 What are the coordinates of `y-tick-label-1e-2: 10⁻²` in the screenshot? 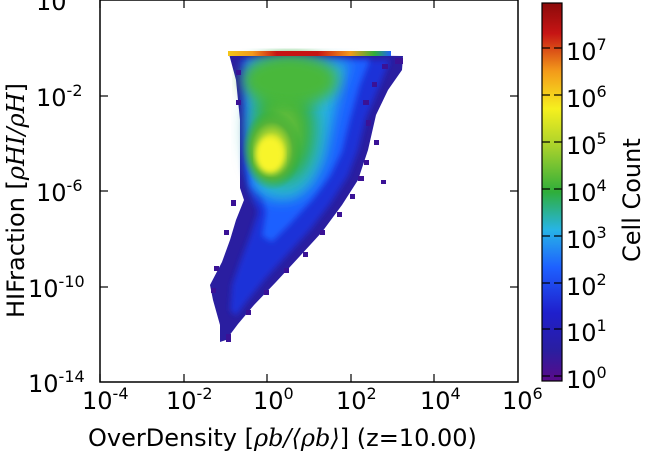 It's located at (59, 96).